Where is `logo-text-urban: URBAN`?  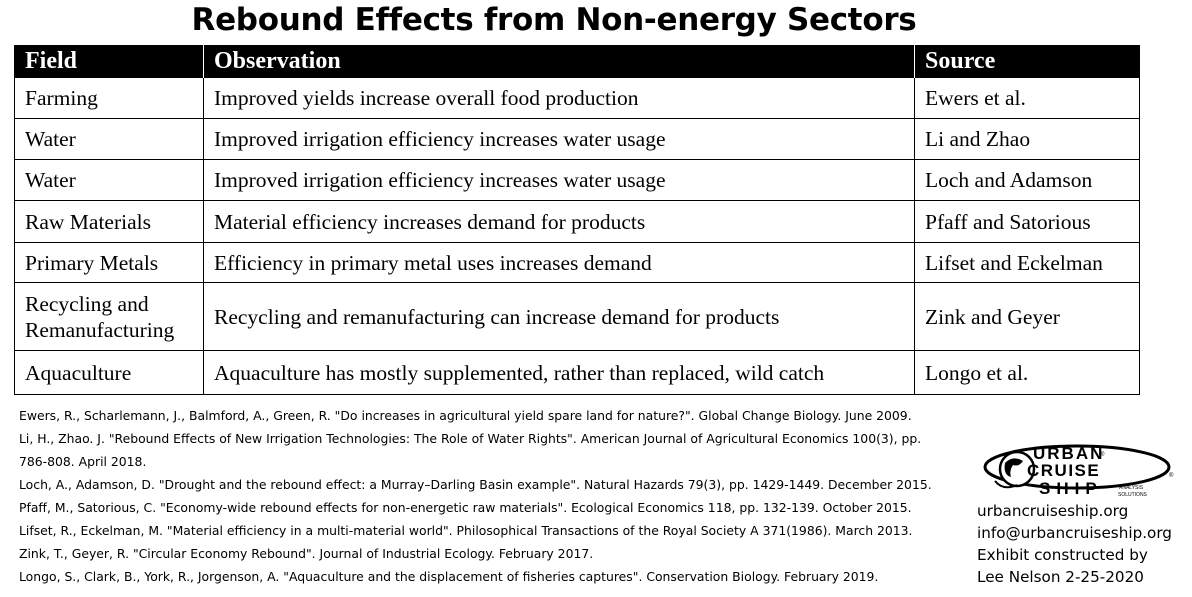 logo-text-urban: URBAN is located at coordinates (1068, 453).